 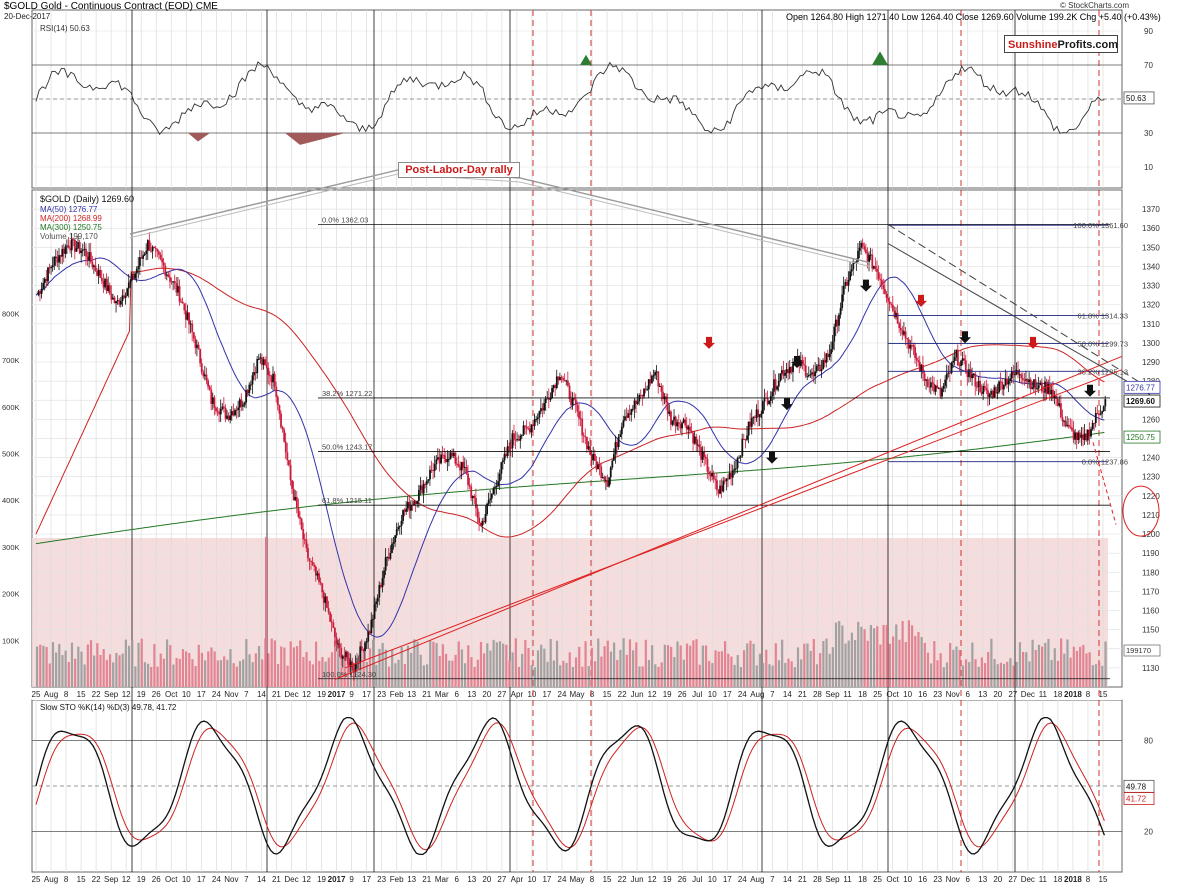 I want to click on x-axis-label: 7, so click(x=246, y=694).